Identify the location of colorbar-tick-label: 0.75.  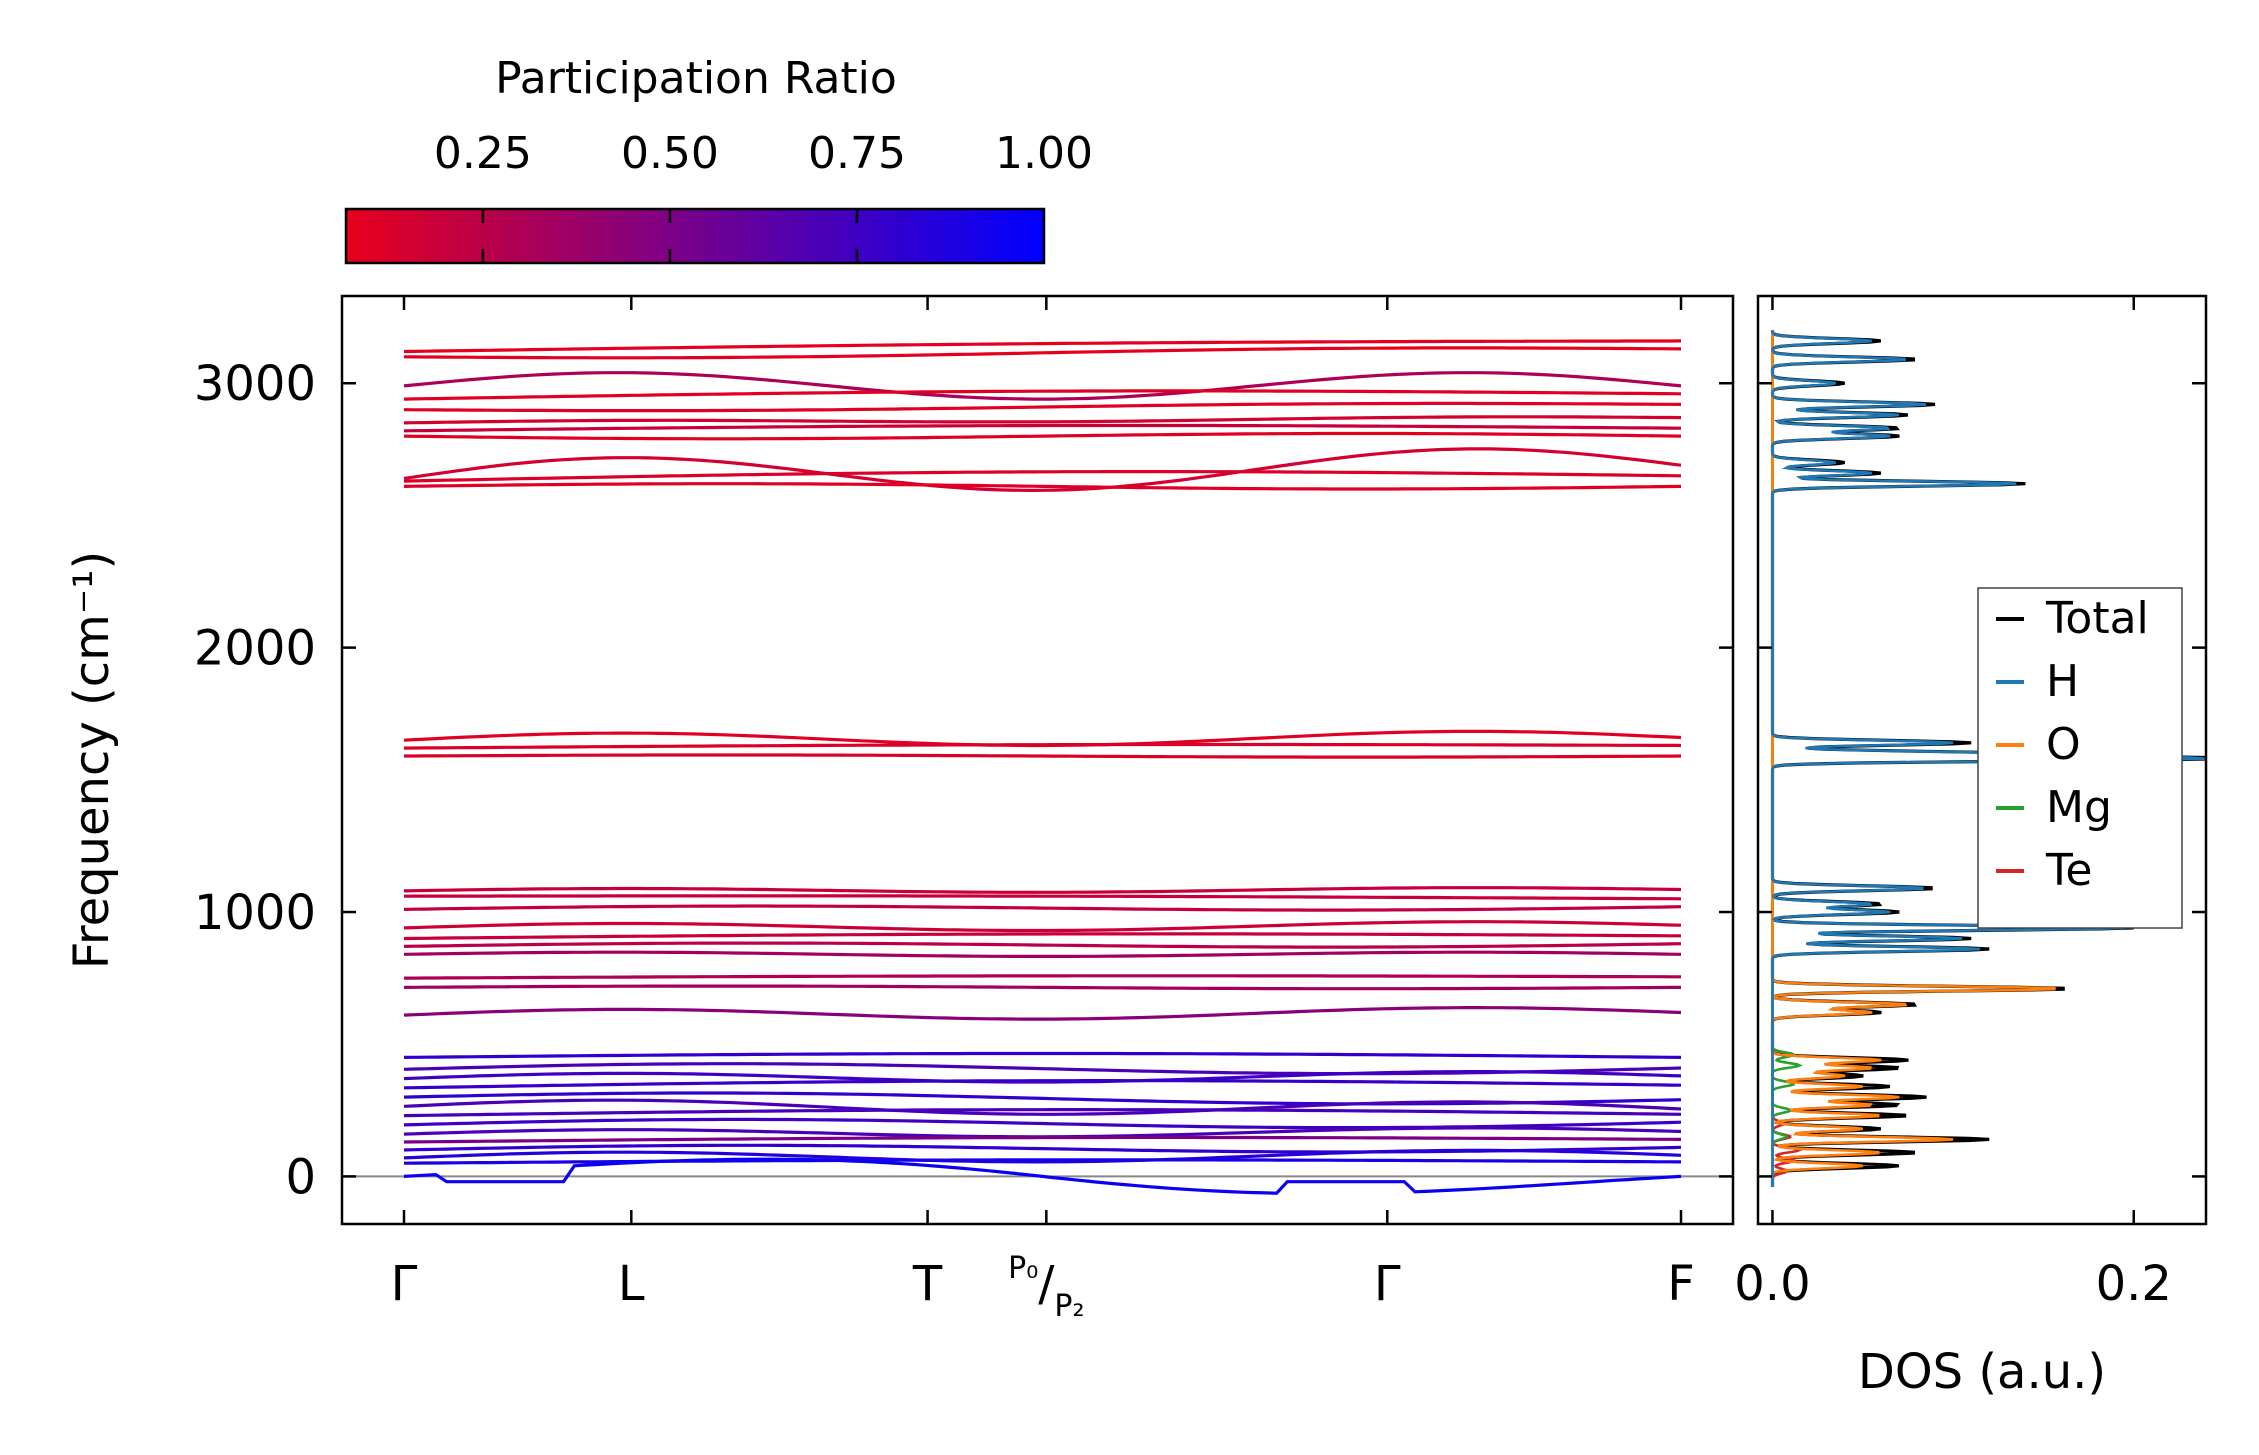
(857, 153).